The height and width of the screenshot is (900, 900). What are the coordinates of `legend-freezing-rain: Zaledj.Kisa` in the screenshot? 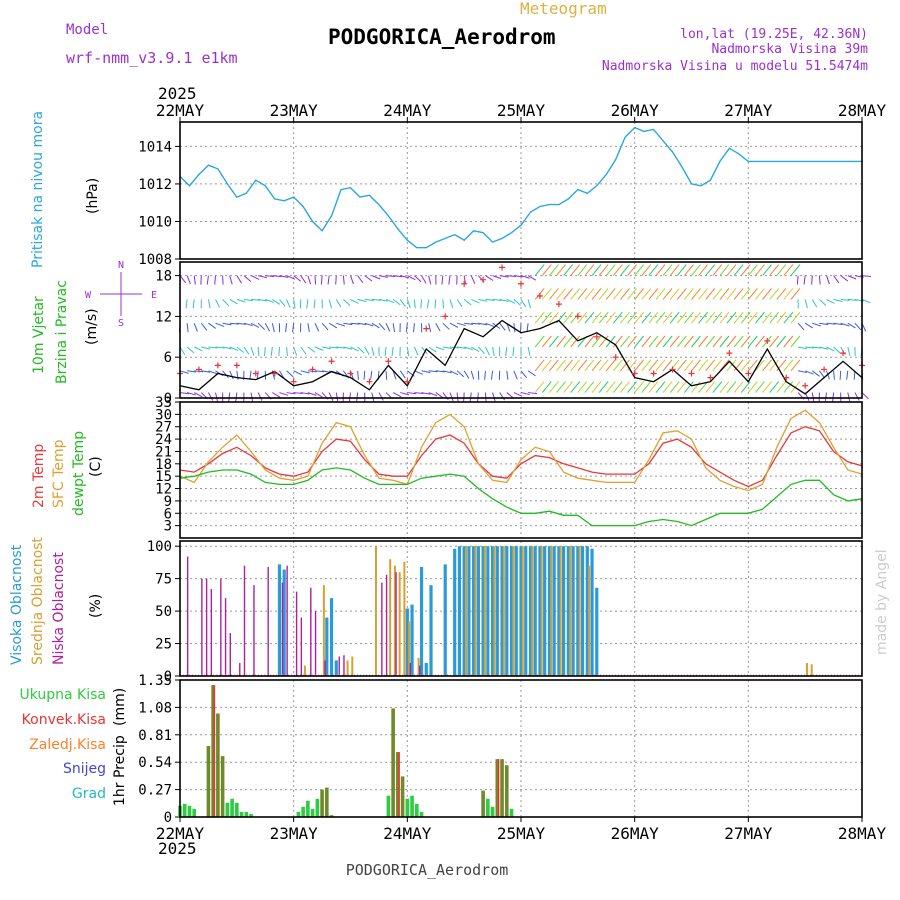 It's located at (67, 745).